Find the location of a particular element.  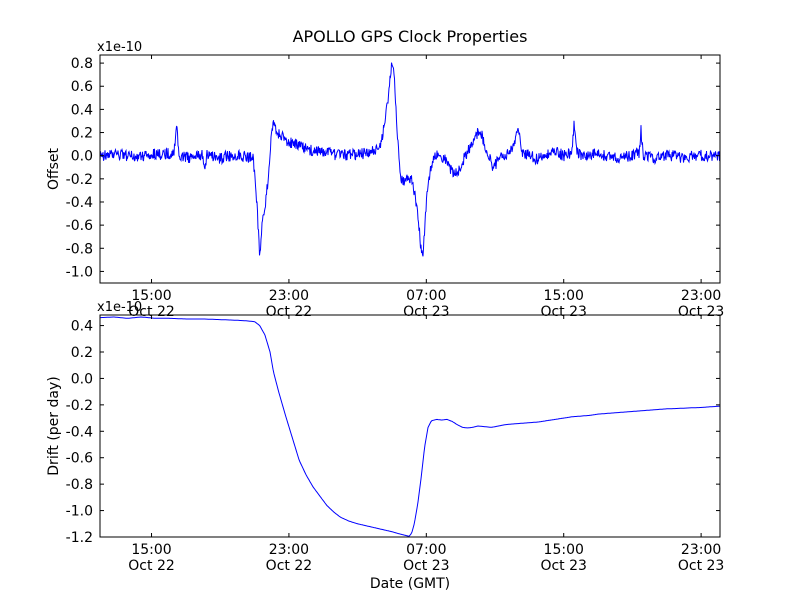

bottom-y-axis-label: Drift (per day) is located at coordinates (54, 425).